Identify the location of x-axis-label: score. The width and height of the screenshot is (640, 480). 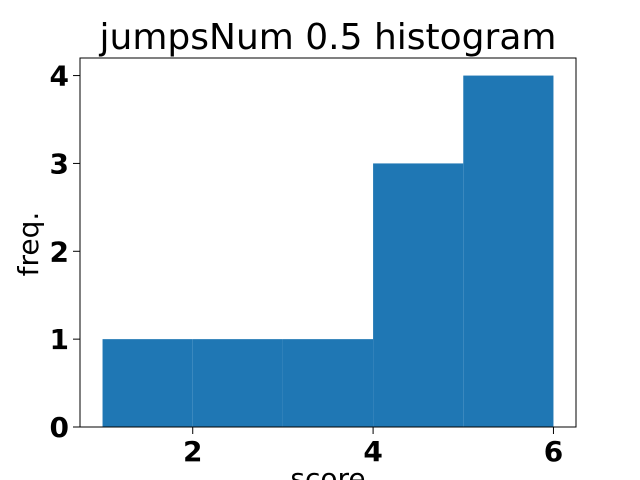
(327, 471).